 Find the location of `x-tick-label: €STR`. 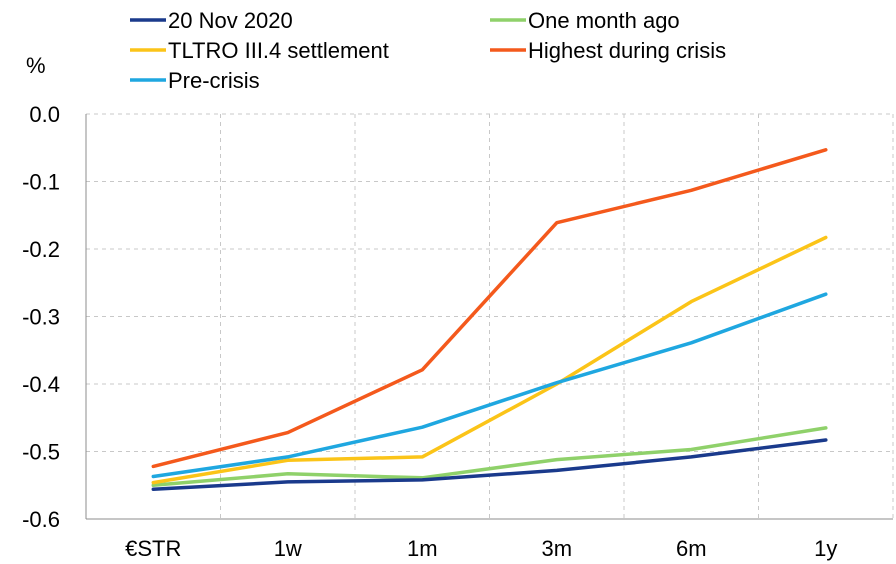

x-tick-label: €STR is located at coordinates (153, 548).